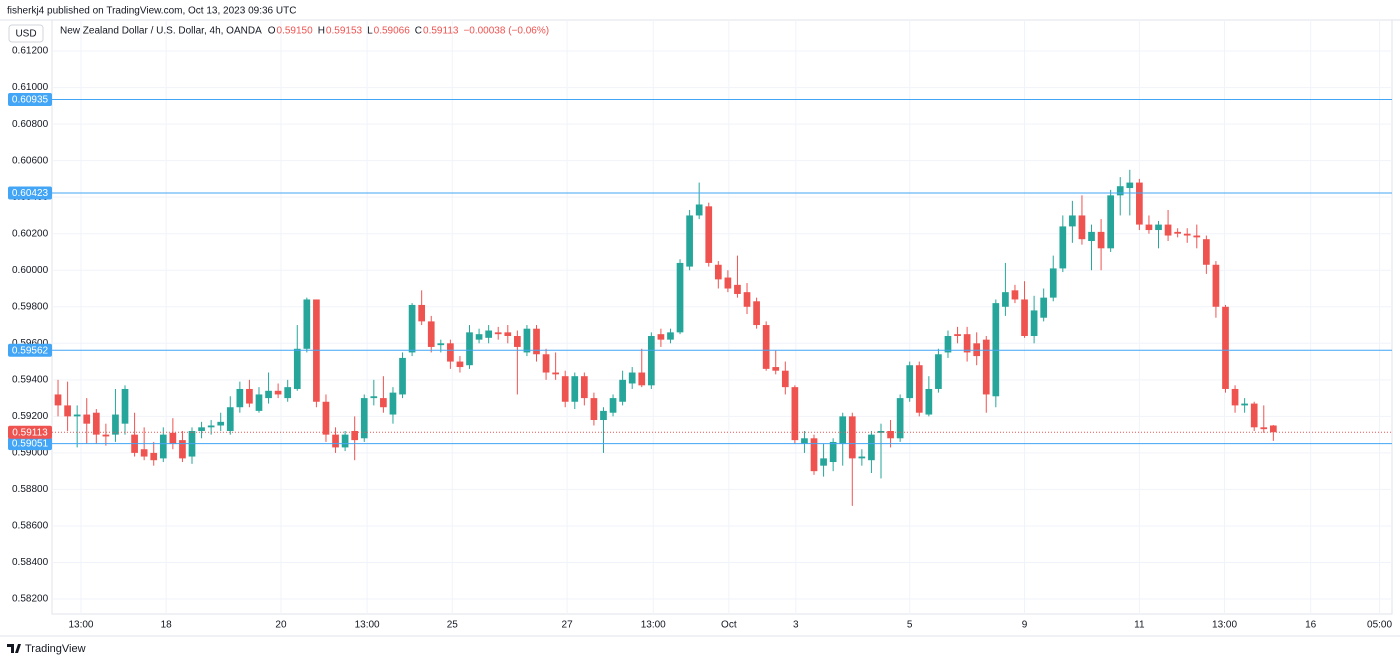 The width and height of the screenshot is (1400, 667). Describe the element at coordinates (26, 33) in the screenshot. I see `currency-box` at that location.